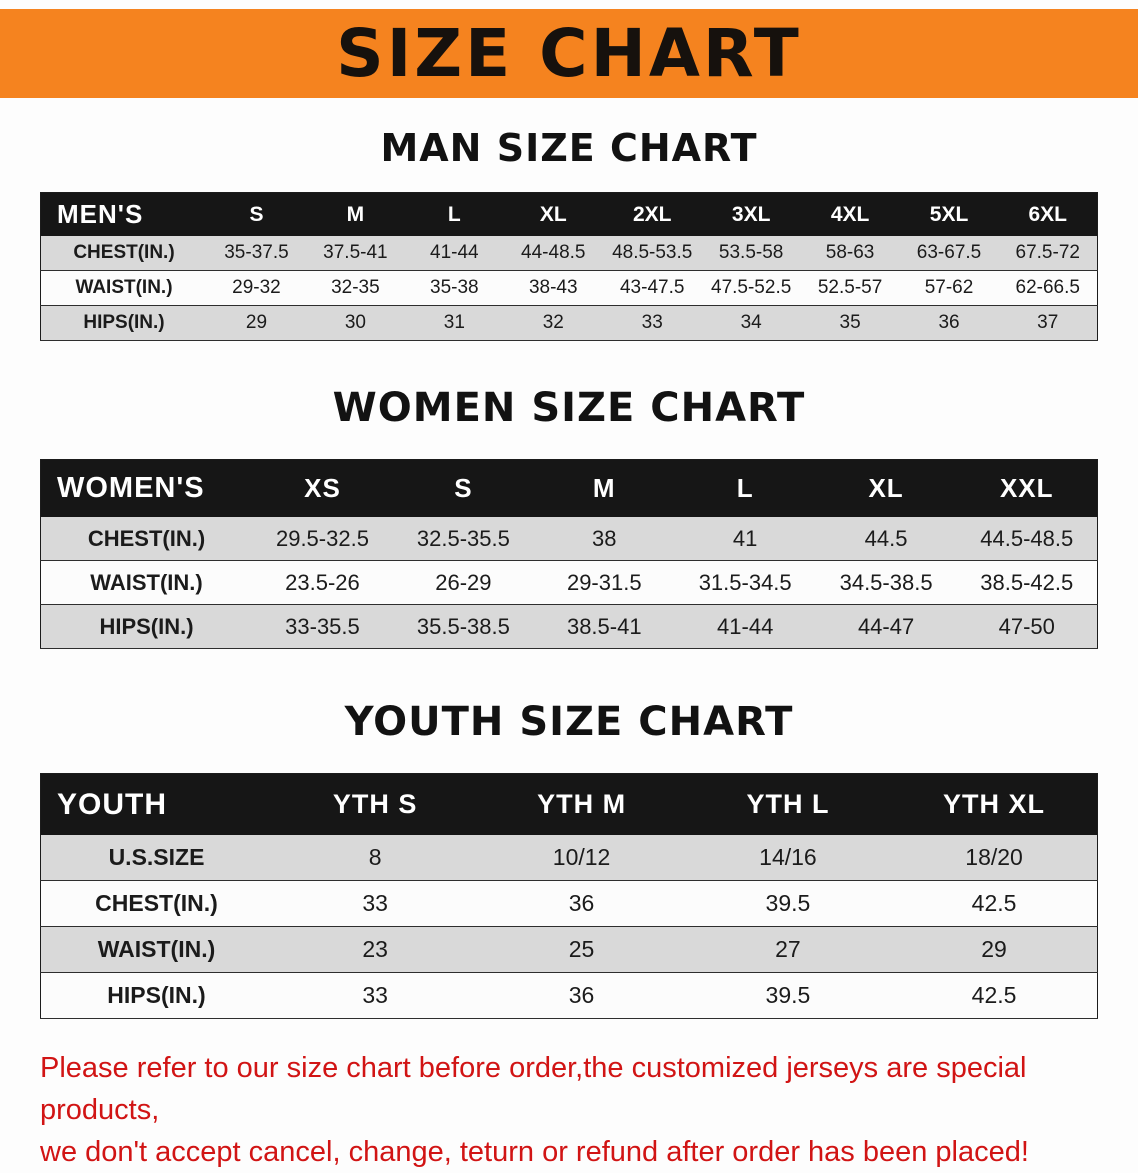 This screenshot has width=1138, height=1173. Describe the element at coordinates (375, 949) in the screenshot. I see `size-value-cell: 23` at that location.